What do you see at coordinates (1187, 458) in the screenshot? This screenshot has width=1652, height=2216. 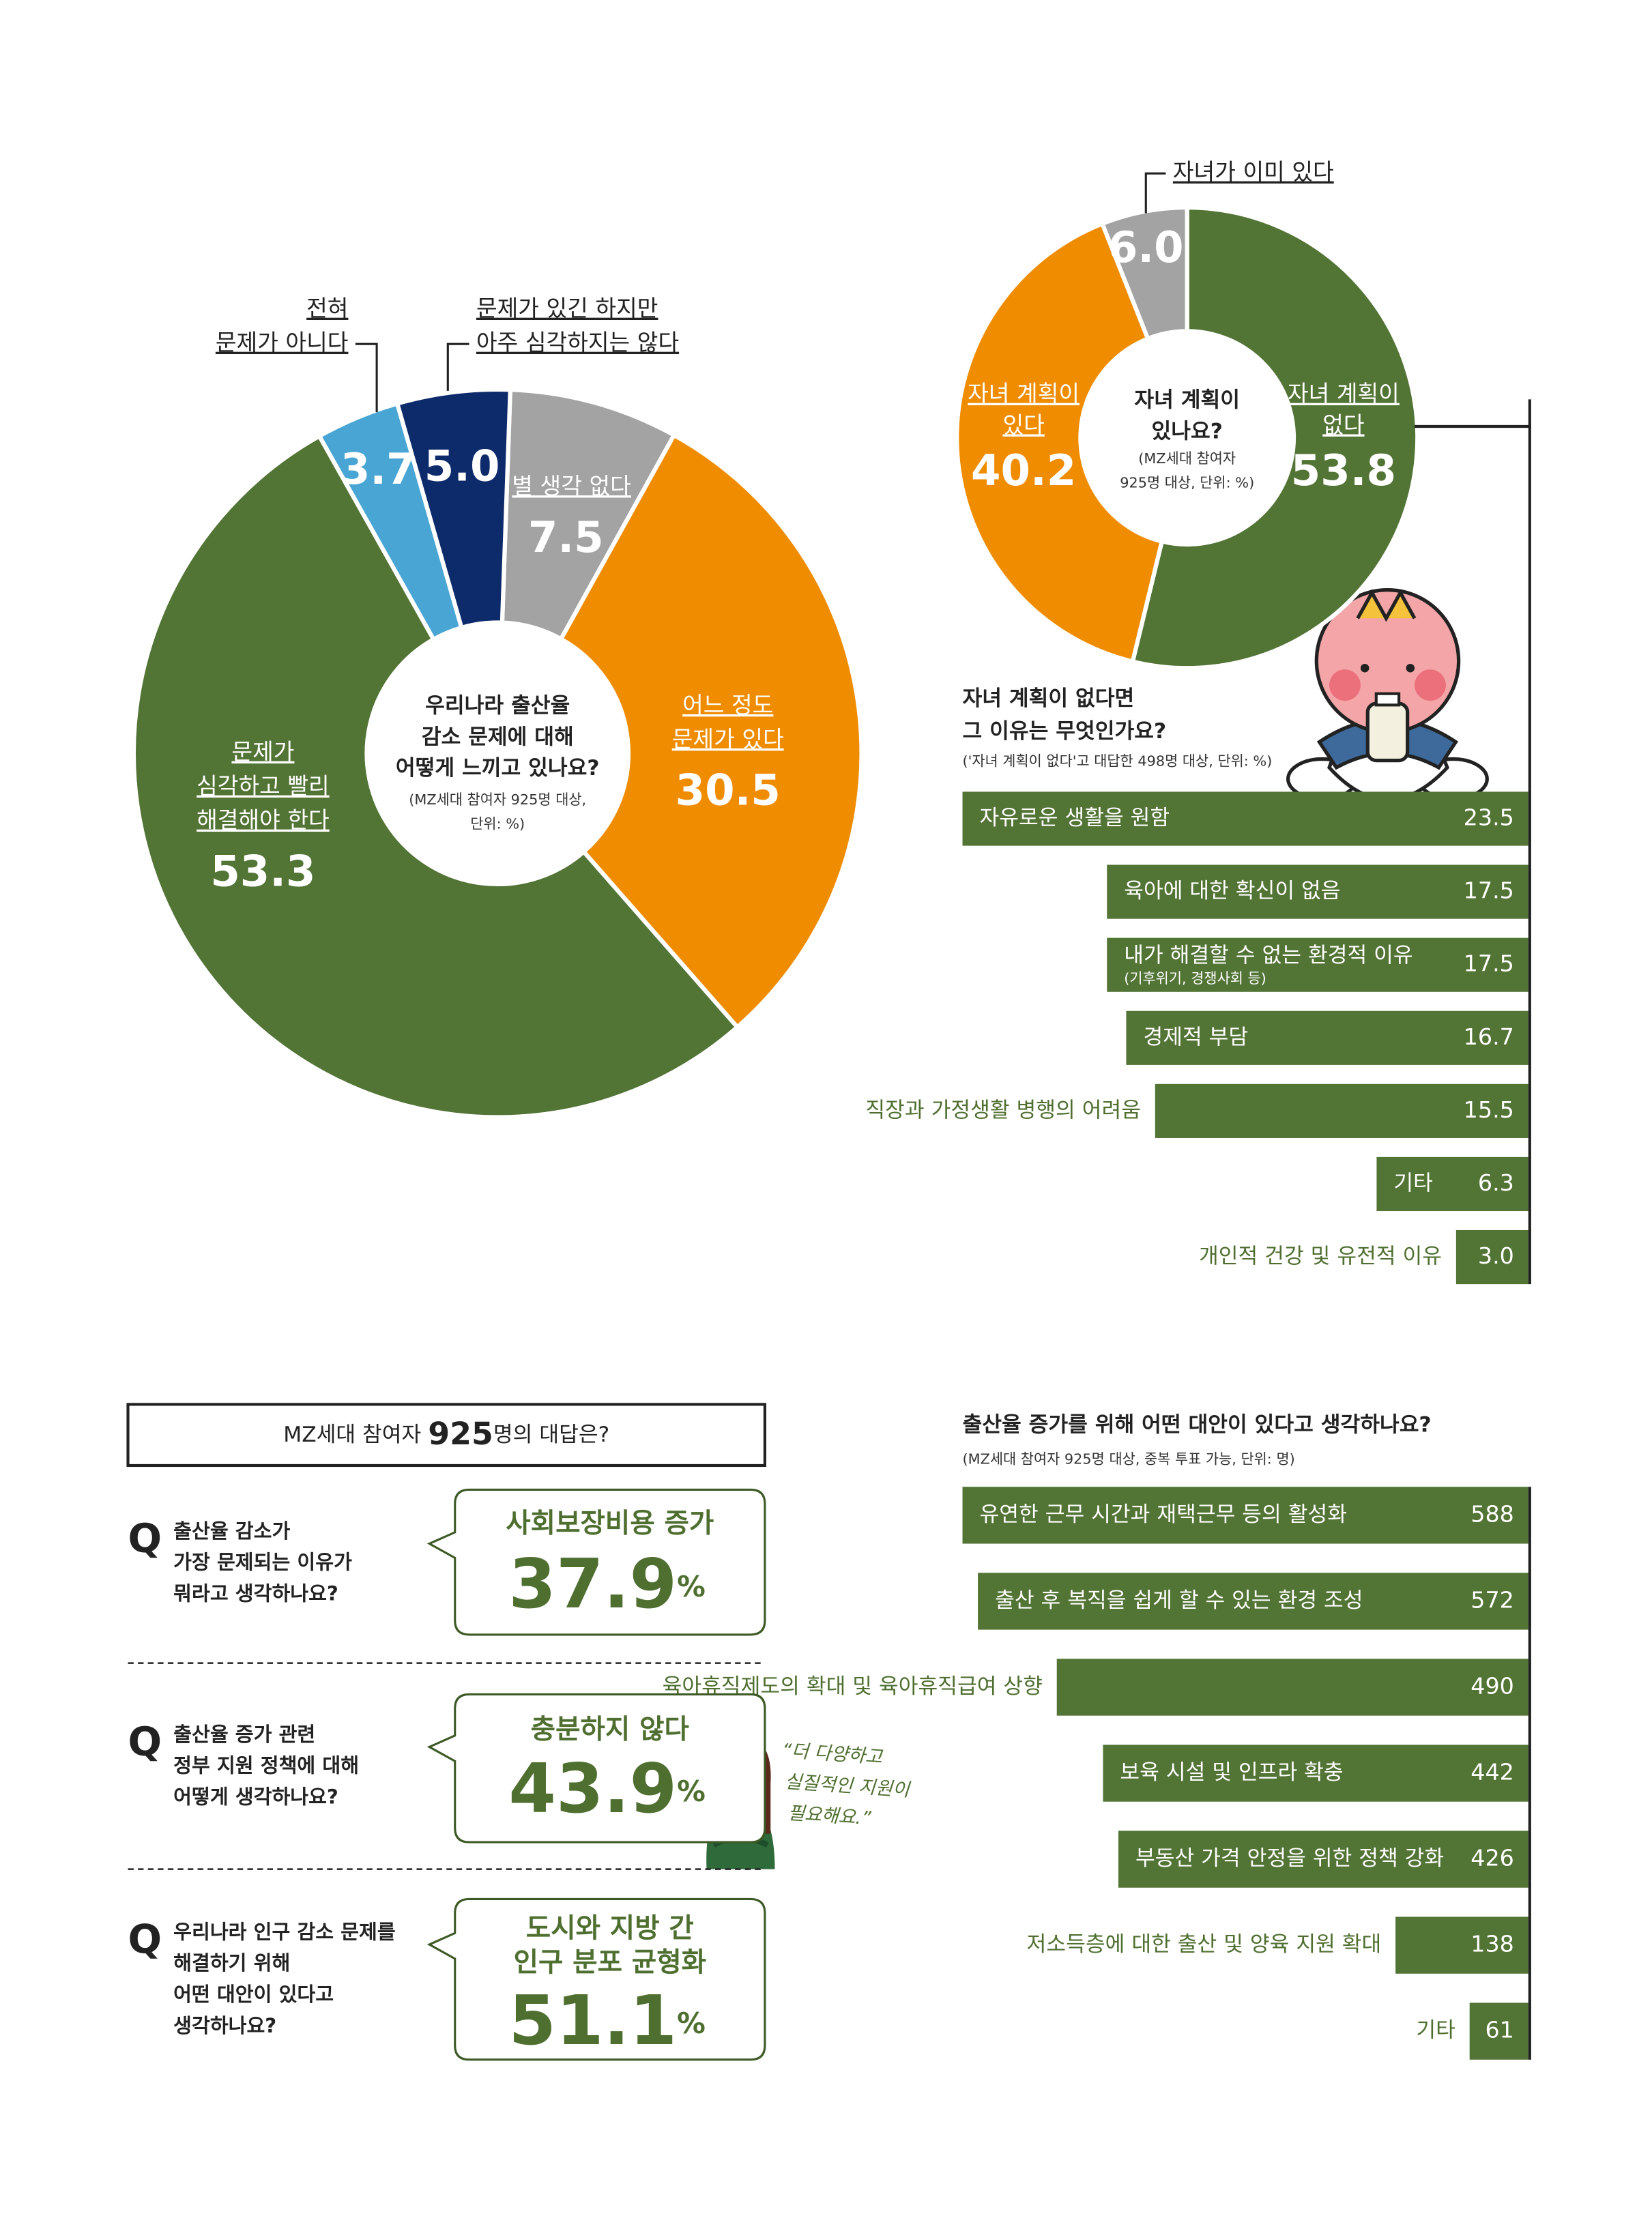 I see `donut-note: (MZ세대 참여자` at bounding box center [1187, 458].